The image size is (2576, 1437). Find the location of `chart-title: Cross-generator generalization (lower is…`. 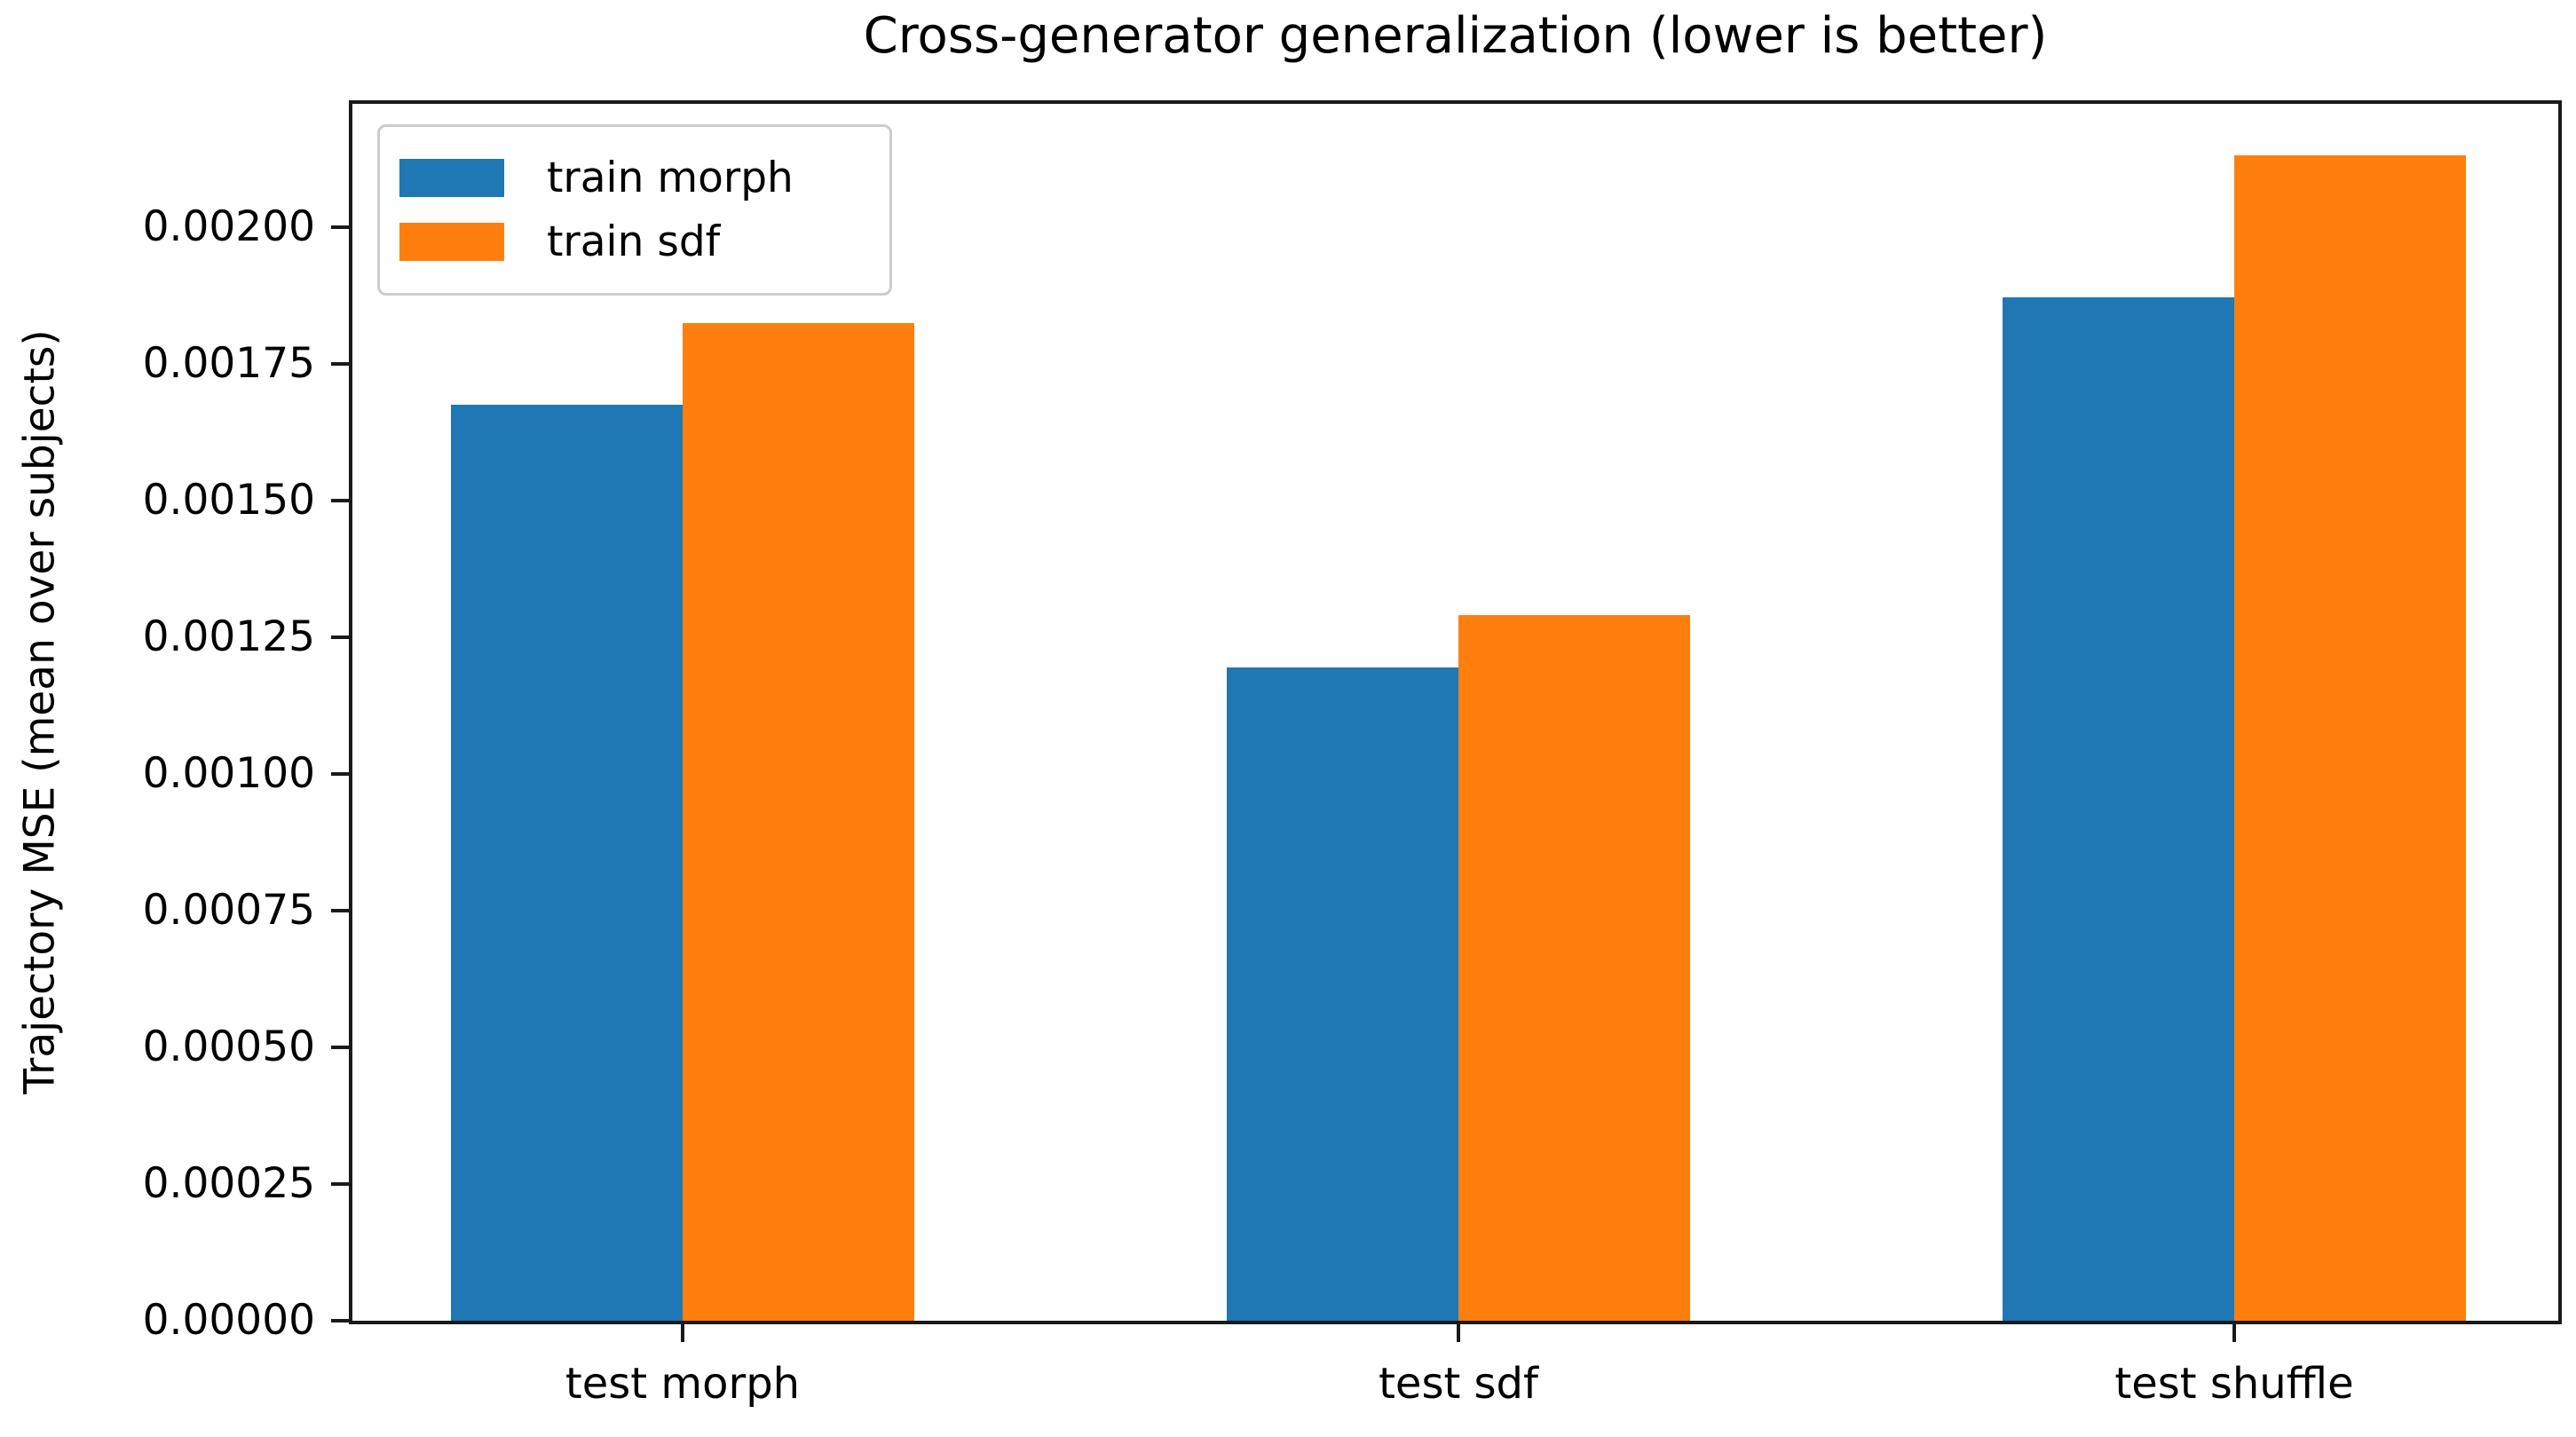

chart-title: Cross-generator generalization (lower is… is located at coordinates (1455, 36).